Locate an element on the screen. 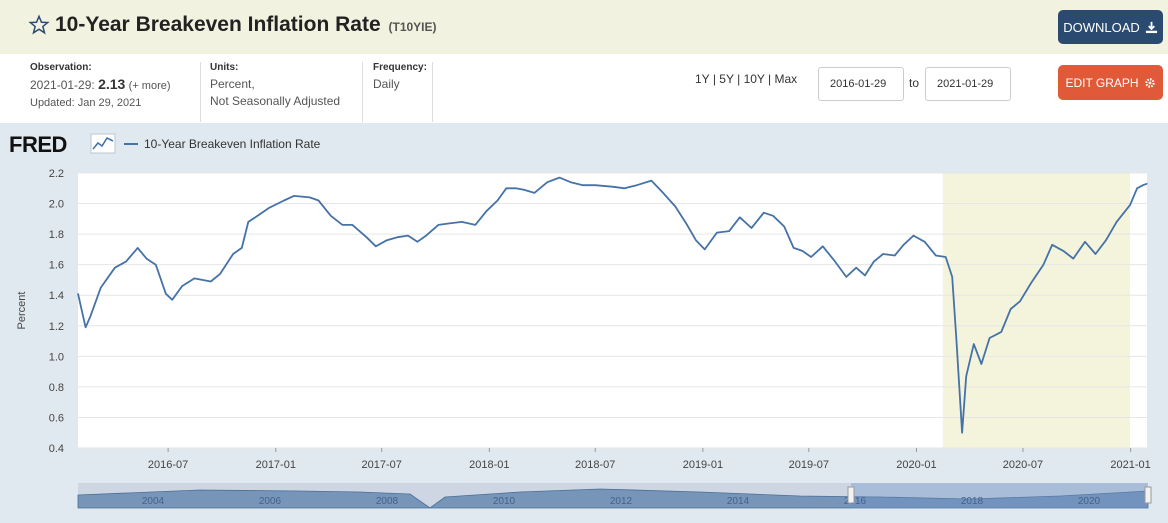 The image size is (1168, 523). y-tick-label: 1.6 is located at coordinates (56, 266).